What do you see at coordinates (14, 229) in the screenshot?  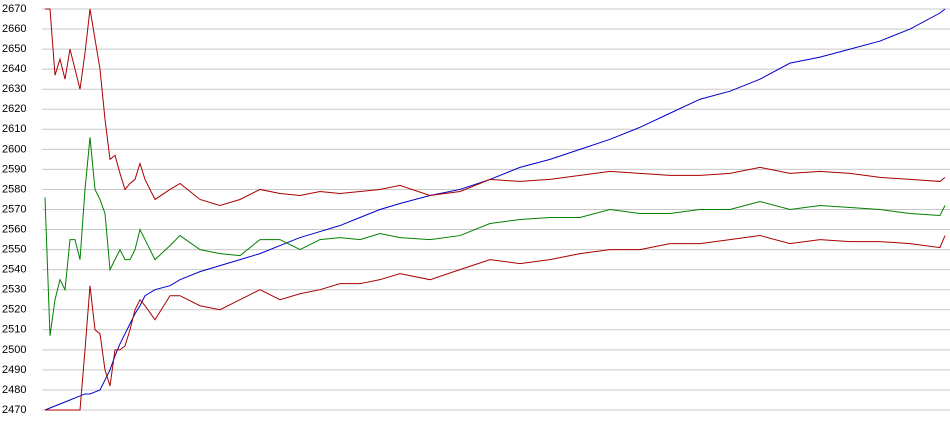 I see `y-tick-label: 2560` at bounding box center [14, 229].